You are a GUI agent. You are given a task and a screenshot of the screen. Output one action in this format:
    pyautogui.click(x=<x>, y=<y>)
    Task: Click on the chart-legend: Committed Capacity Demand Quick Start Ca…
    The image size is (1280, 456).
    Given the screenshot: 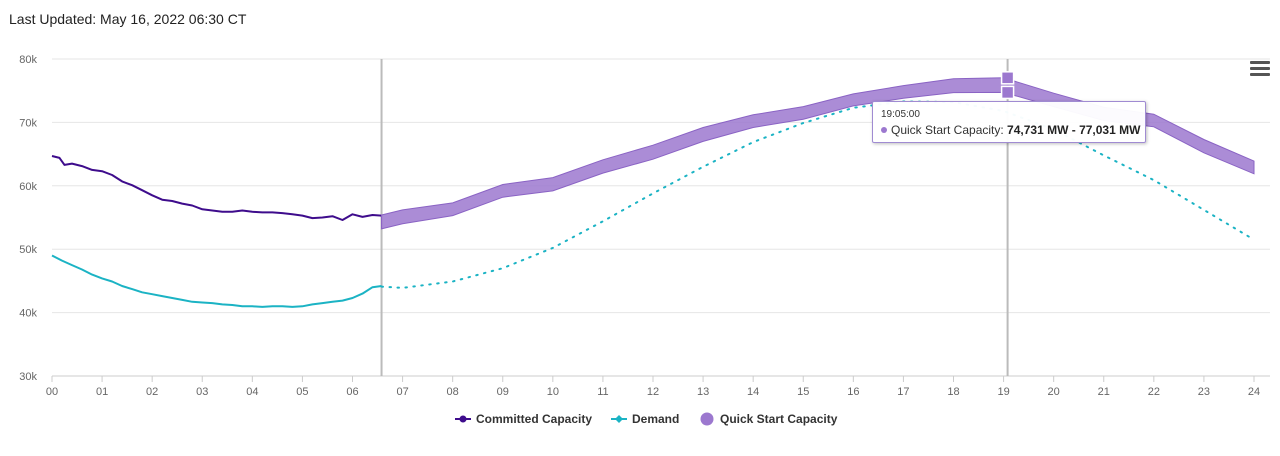 What is the action you would take?
    pyautogui.click(x=640, y=421)
    